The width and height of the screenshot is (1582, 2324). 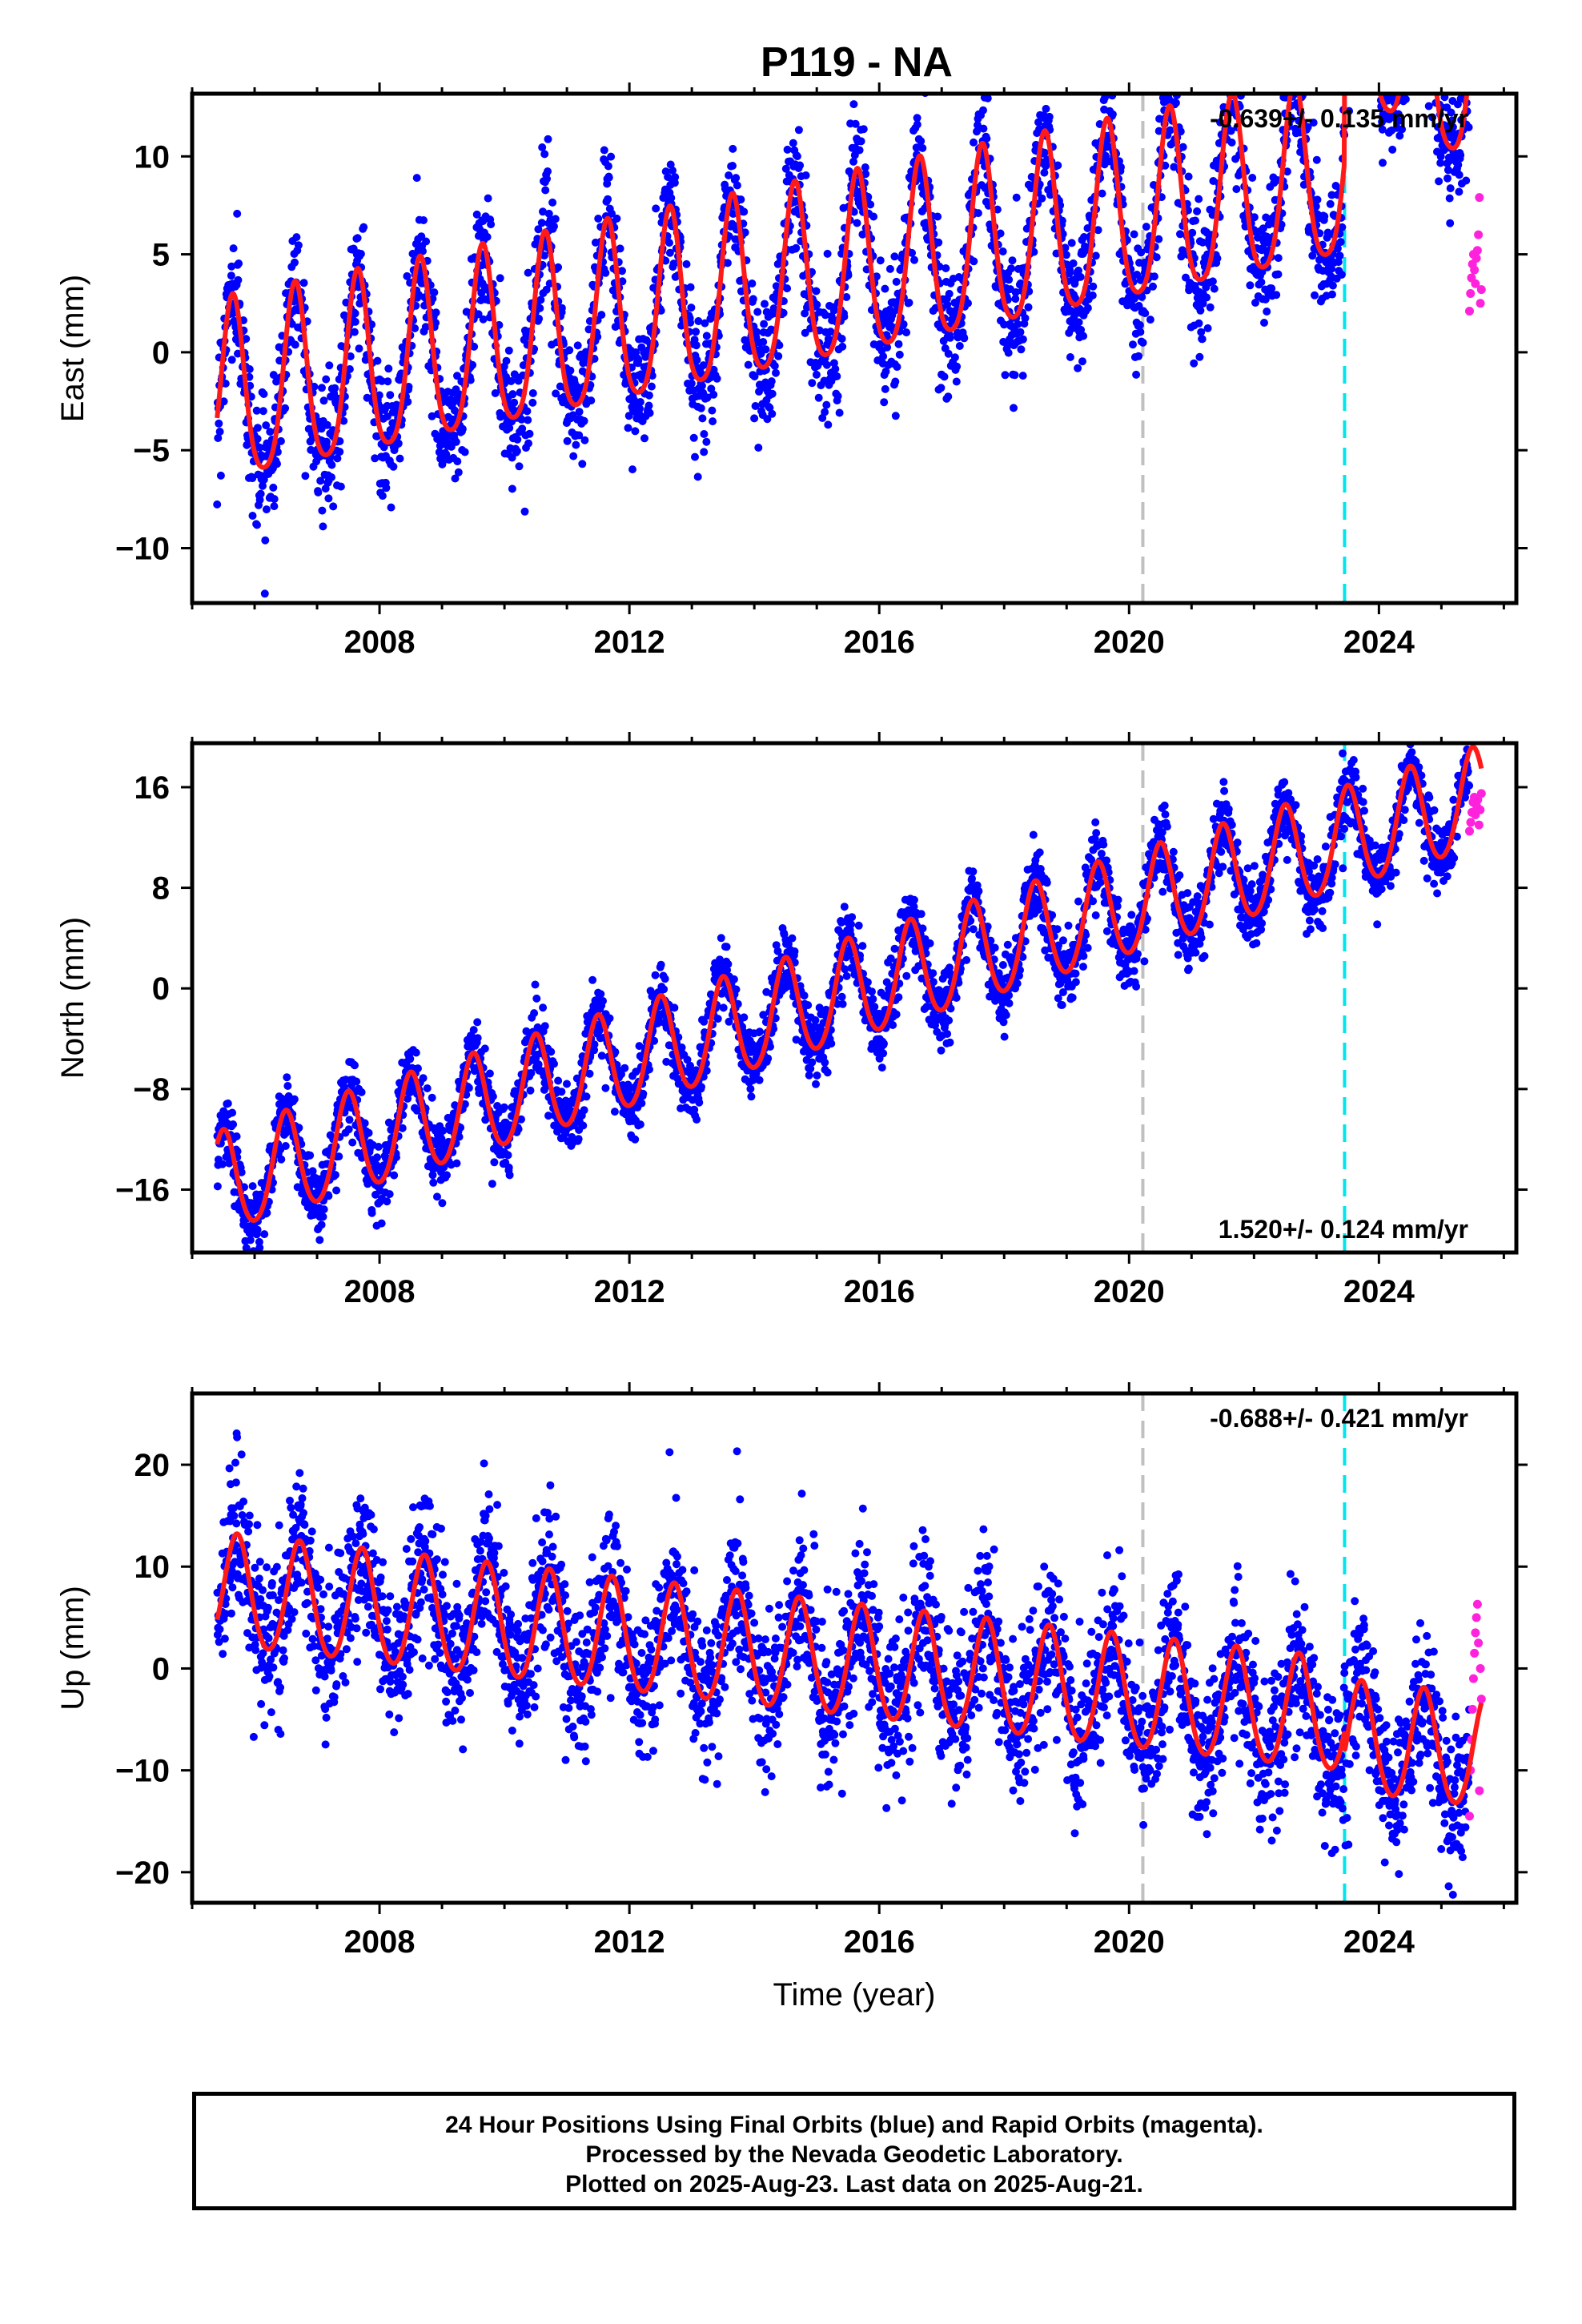 What do you see at coordinates (1343, 1229) in the screenshot?
I see `rate-annotation: 1.520+/- 0.124 mm/yr` at bounding box center [1343, 1229].